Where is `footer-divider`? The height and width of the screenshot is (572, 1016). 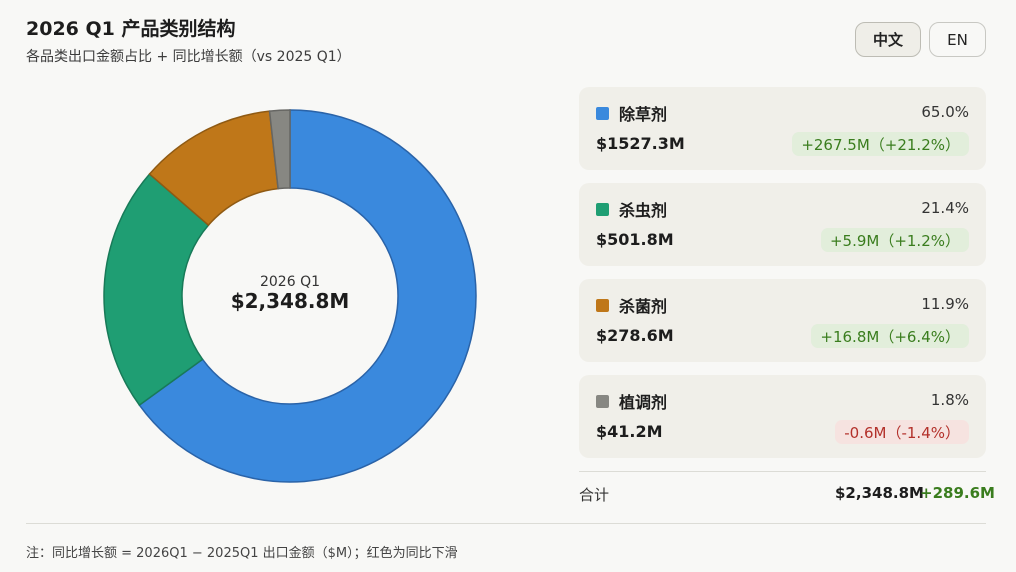 footer-divider is located at coordinates (506, 523).